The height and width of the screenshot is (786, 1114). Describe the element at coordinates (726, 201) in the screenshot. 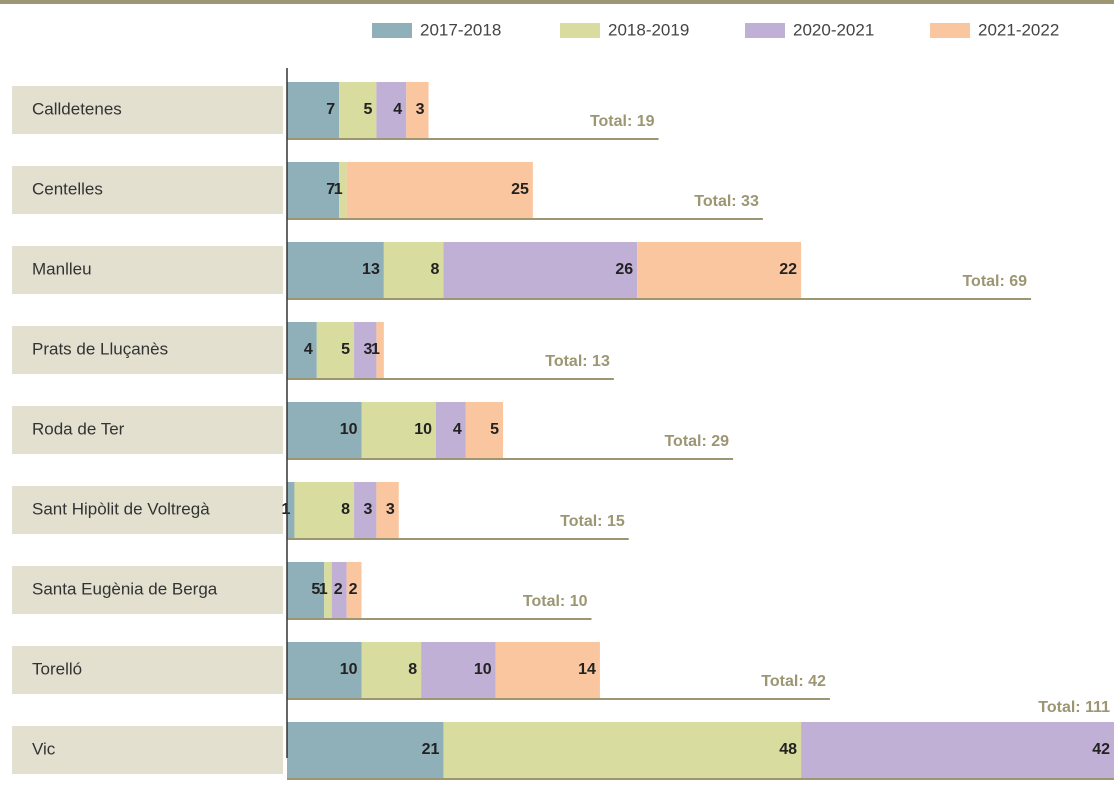

I see `total-label: Total: 33` at that location.